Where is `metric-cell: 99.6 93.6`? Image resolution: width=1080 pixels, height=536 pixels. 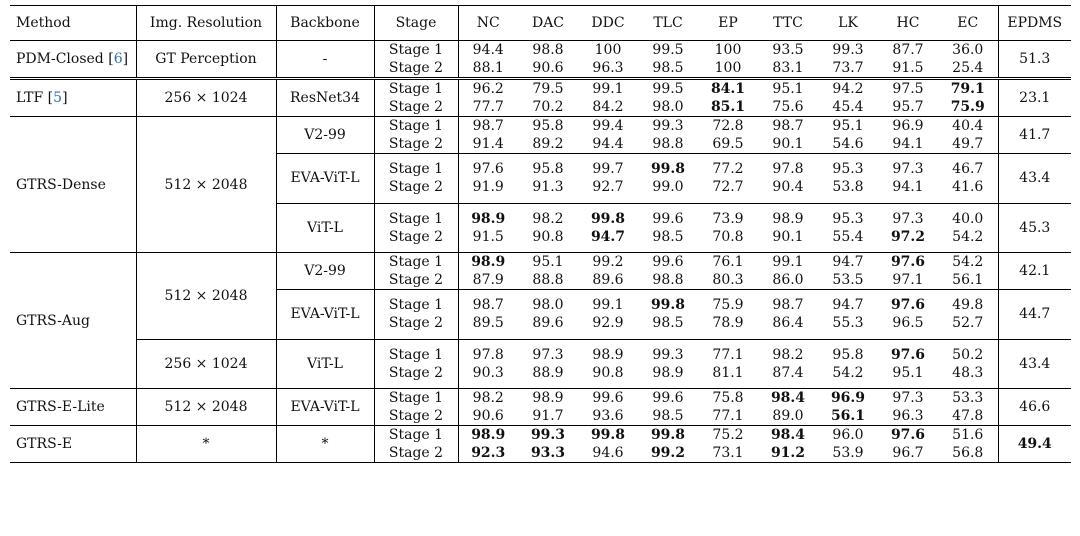
metric-cell: 99.6 93.6 is located at coordinates (608, 407).